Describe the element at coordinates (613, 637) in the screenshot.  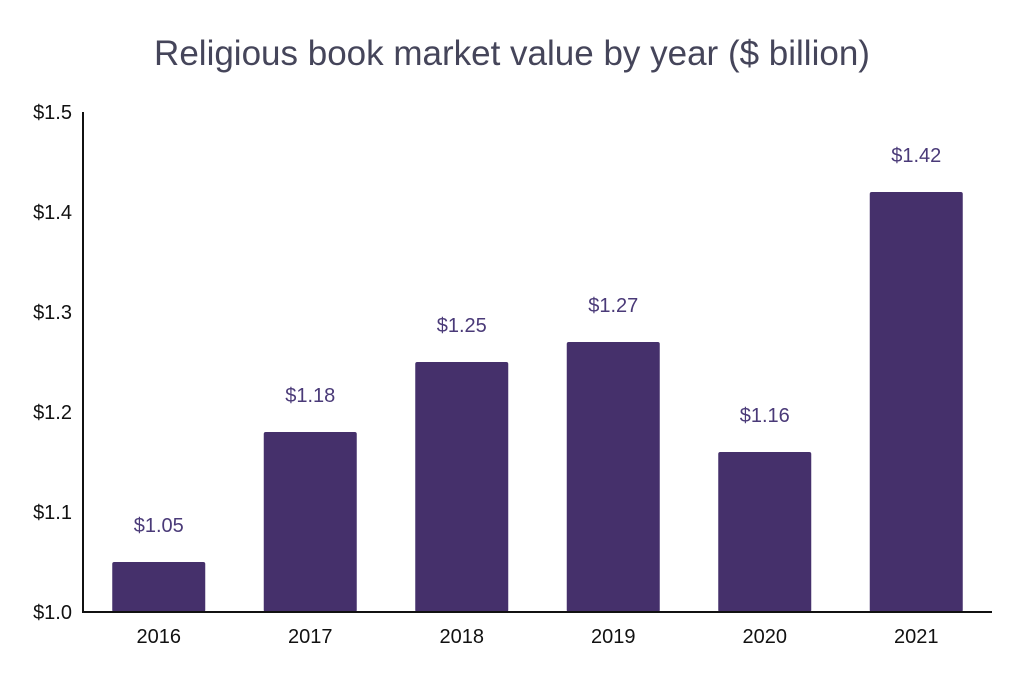
I see `x-tick-label: 2019` at that location.